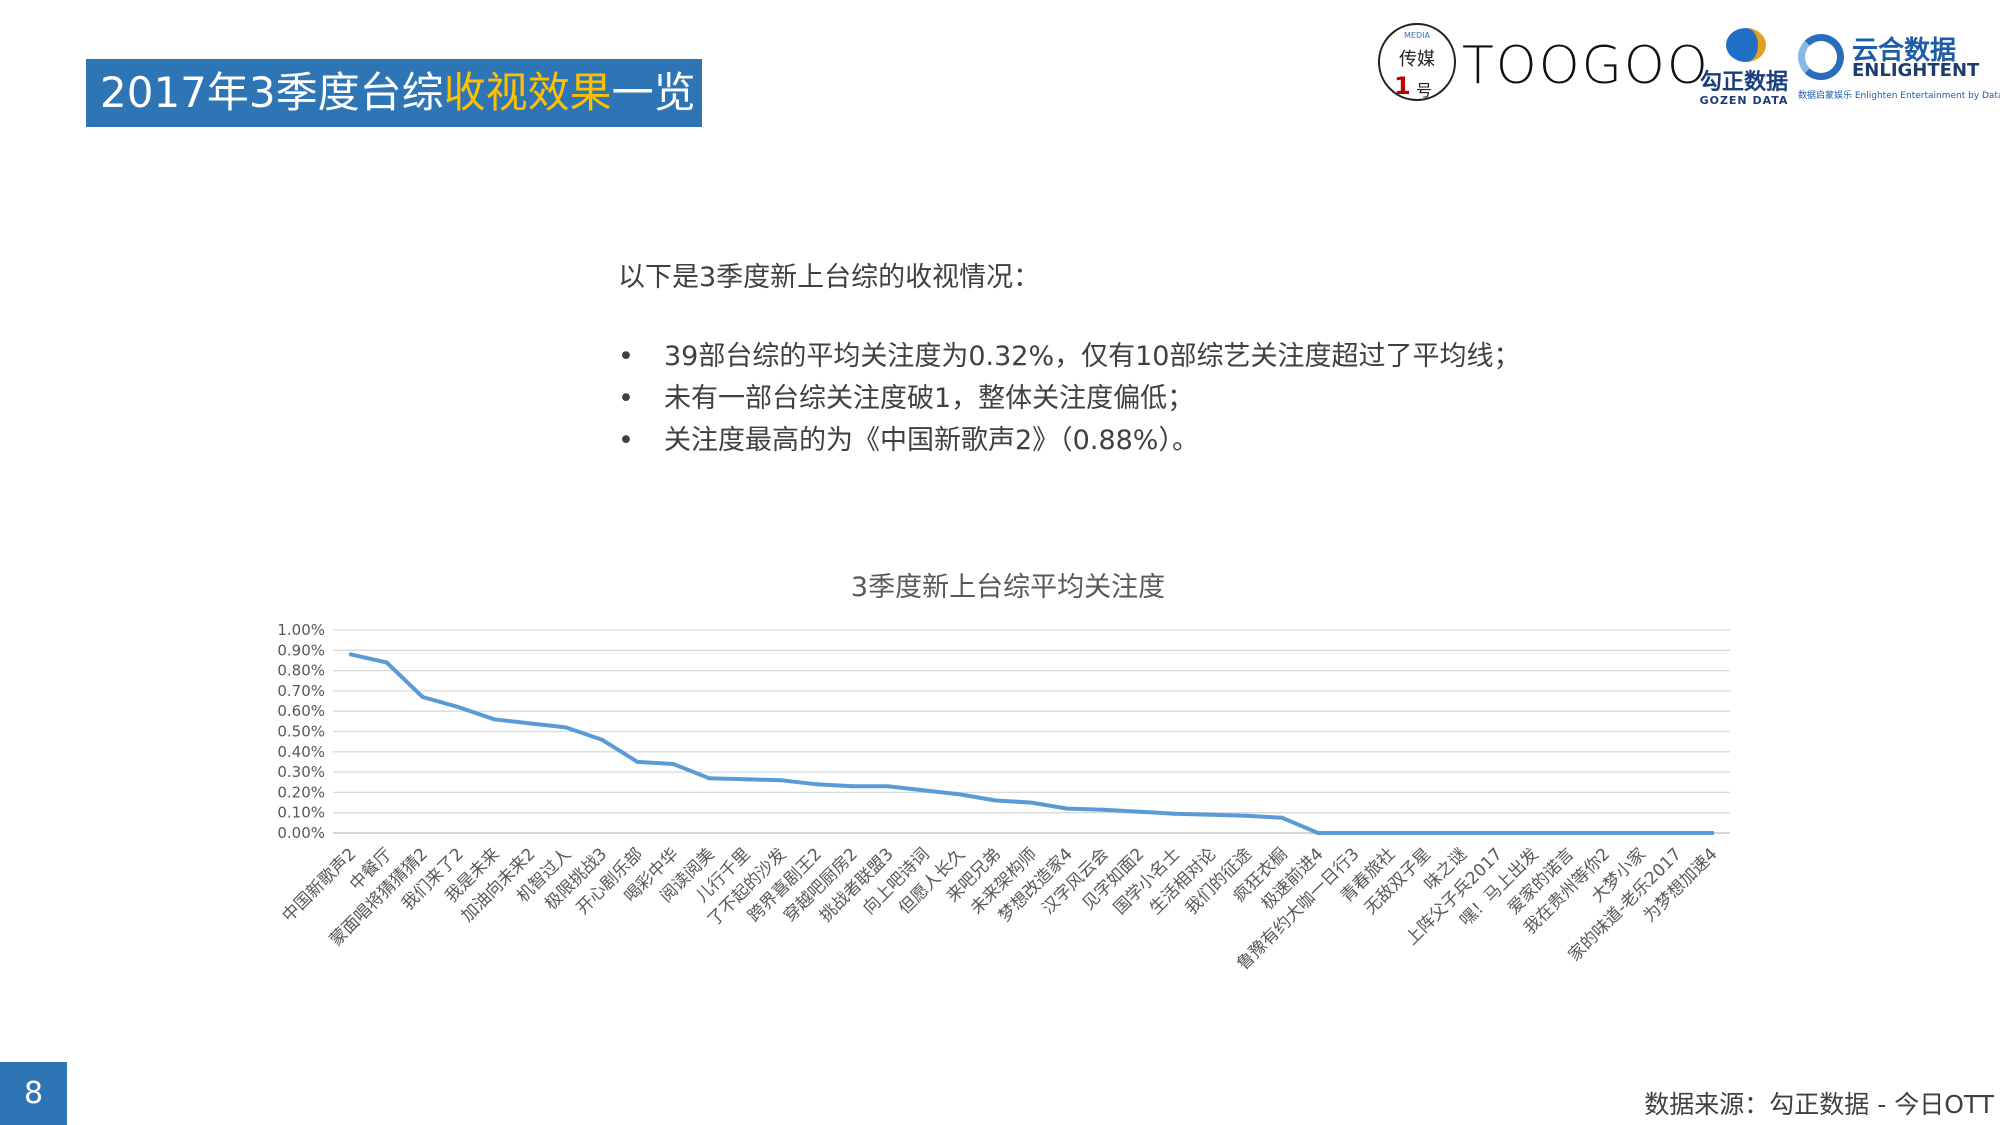 The image size is (2000, 1125). I want to click on bullet-text: 39部台综的平均关注度为0.32%，仅有10部综艺关注度超过了平均线；, so click(1092, 356).